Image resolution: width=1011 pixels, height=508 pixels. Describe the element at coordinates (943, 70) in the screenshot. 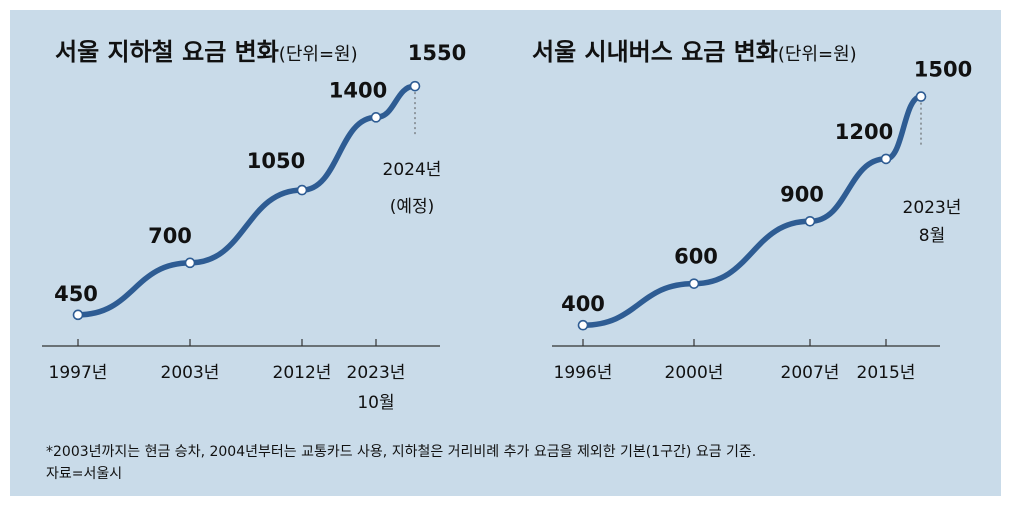

I see `bus-value-label: 1500` at that location.